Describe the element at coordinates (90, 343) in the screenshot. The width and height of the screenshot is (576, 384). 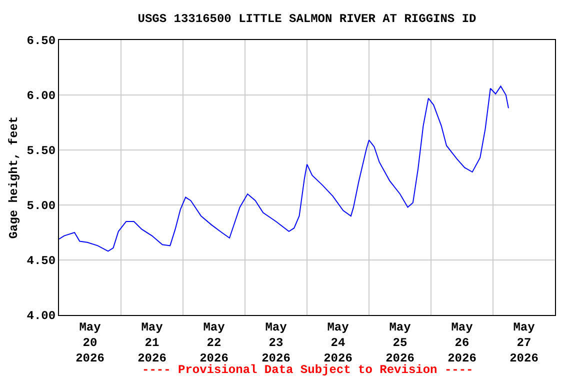
I see `x-tick-label: May 20 2026` at that location.